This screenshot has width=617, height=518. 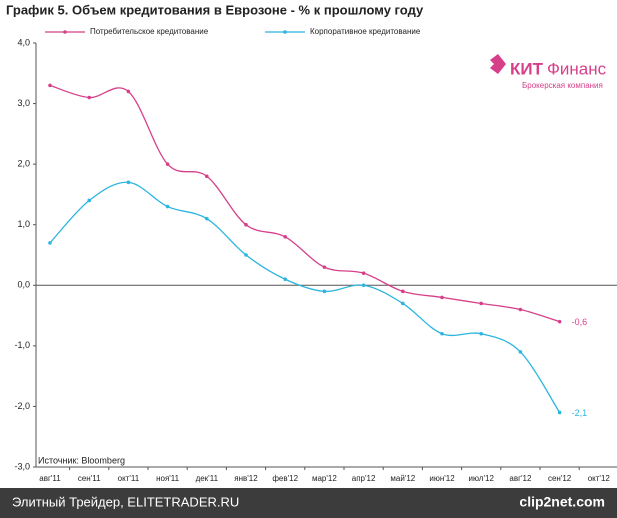 What do you see at coordinates (402, 478) in the screenshot?
I see `x-tick-label: май'12` at bounding box center [402, 478].